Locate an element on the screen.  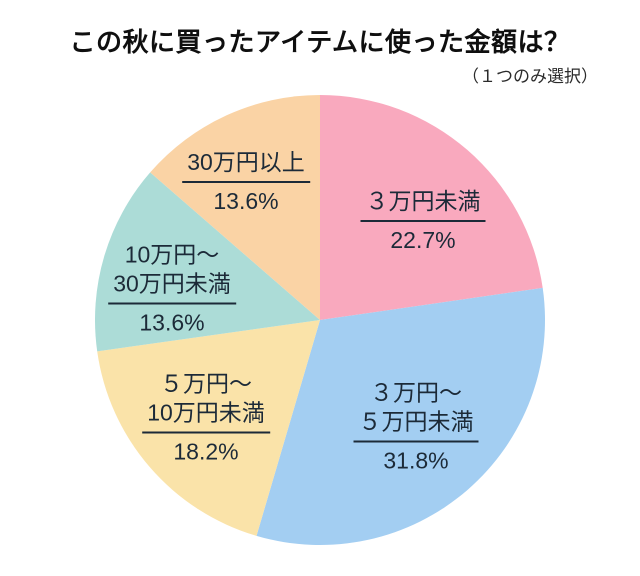
chart-subtitle: （１つのみ選択） is located at coordinates (530, 76).